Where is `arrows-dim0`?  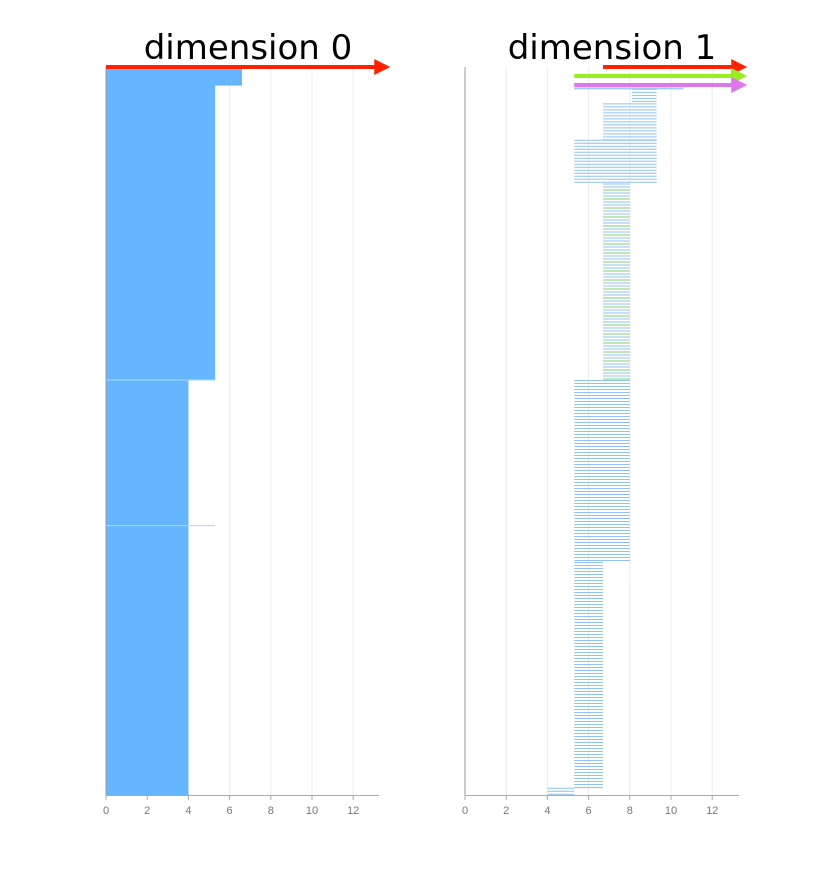
arrows-dim0 is located at coordinates (248, 67).